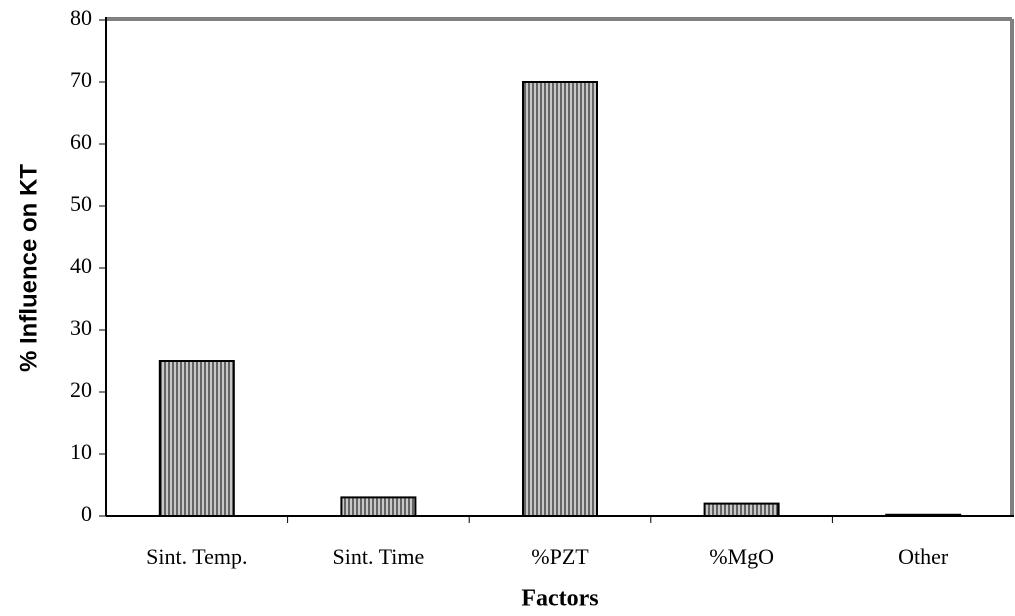 The width and height of the screenshot is (1015, 616). Describe the element at coordinates (923, 556) in the screenshot. I see `x-tick-label: Other` at that location.